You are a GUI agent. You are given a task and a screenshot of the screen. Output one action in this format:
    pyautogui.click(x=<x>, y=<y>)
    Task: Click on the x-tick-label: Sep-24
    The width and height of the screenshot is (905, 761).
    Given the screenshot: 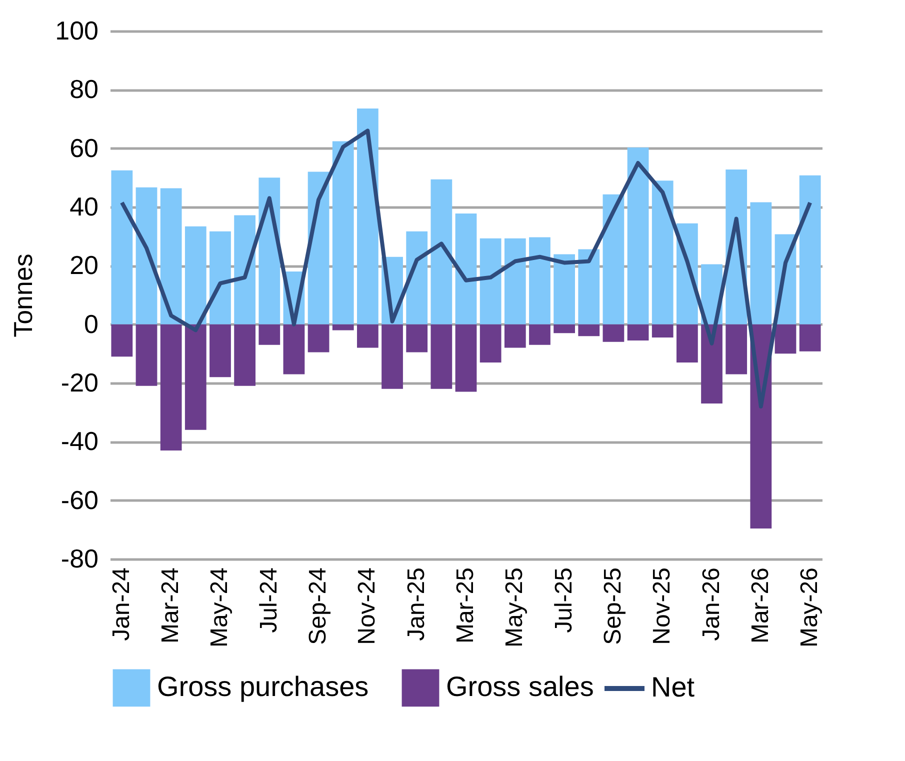 What is the action you would take?
    pyautogui.click(x=318, y=606)
    